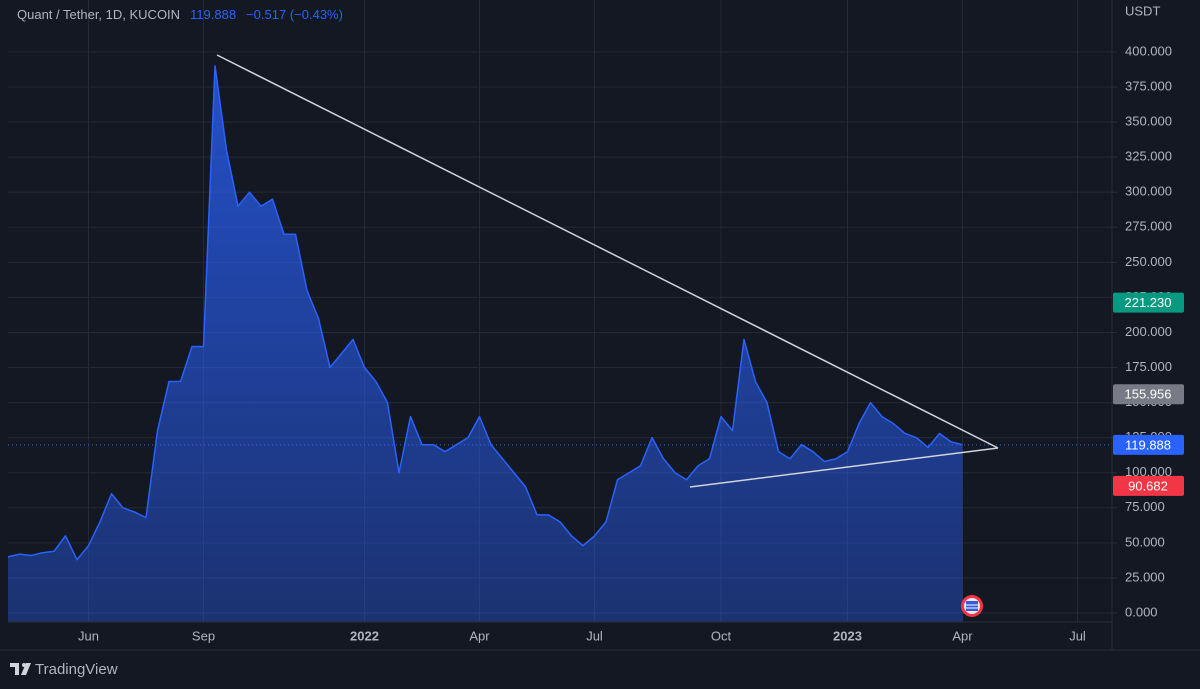 The height and width of the screenshot is (689, 1200). What do you see at coordinates (844, 467) in the screenshot?
I see `trend-line` at bounding box center [844, 467].